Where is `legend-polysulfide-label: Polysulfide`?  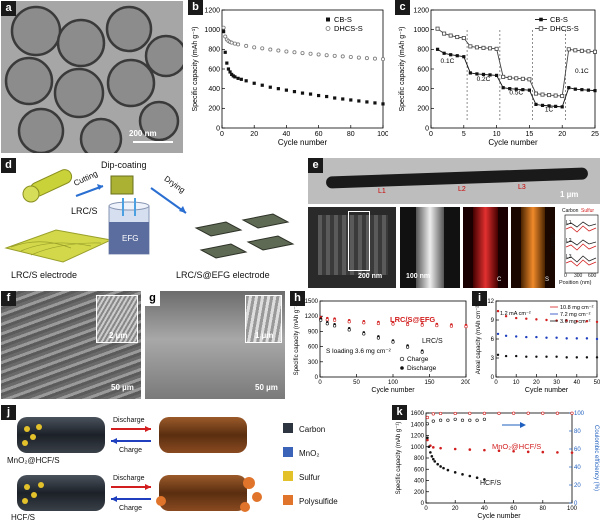 legend-polysulfide-label: Polysulfide is located at coordinates (318, 501).